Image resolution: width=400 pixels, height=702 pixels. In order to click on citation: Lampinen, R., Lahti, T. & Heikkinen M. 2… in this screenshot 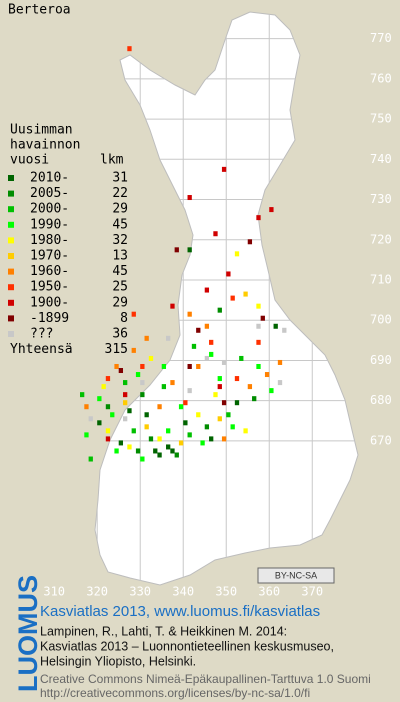, I will do `click(163, 631)`.